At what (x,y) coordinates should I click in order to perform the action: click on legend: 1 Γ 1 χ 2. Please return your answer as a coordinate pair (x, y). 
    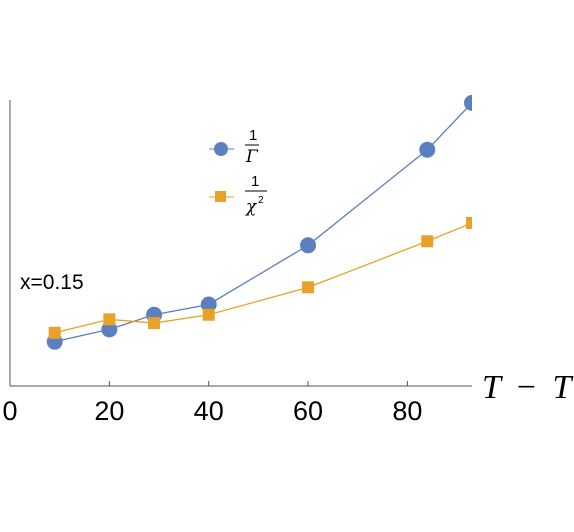
    Looking at the image, I should click on (238, 172).